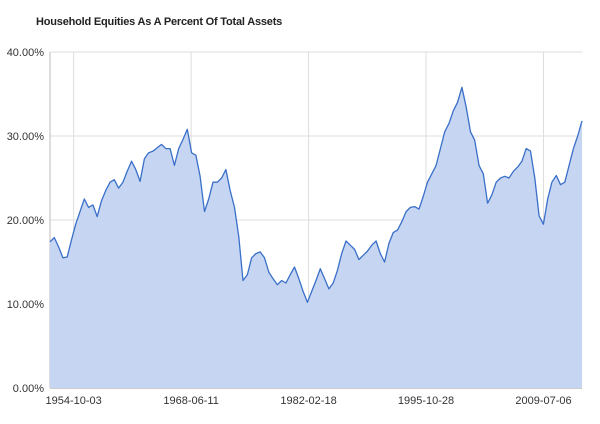 This screenshot has width=600, height=424. I want to click on y-tick-label: 30.00%, so click(26, 137).